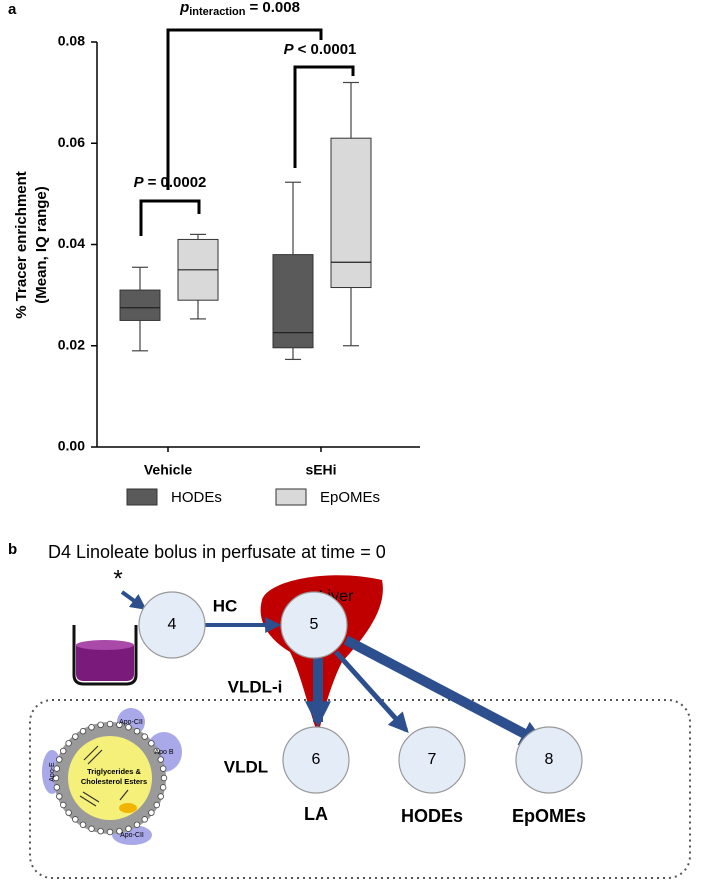 Image resolution: width=709 pixels, height=884 pixels. Describe the element at coordinates (163, 752) in the screenshot. I see `apo-label: Apo B` at that location.